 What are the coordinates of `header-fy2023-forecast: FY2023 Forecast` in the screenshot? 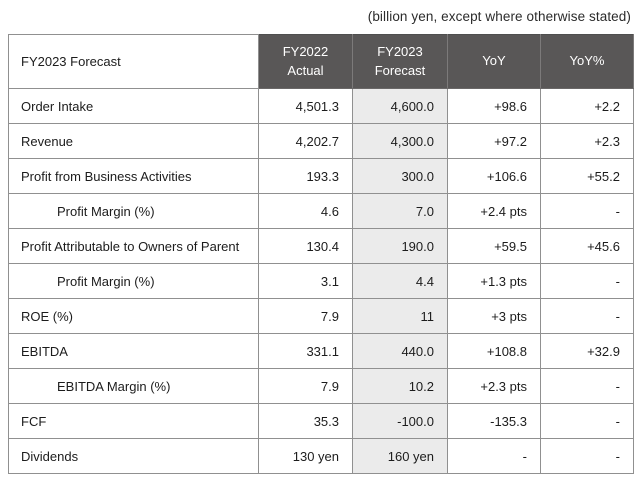 It's located at (400, 61).